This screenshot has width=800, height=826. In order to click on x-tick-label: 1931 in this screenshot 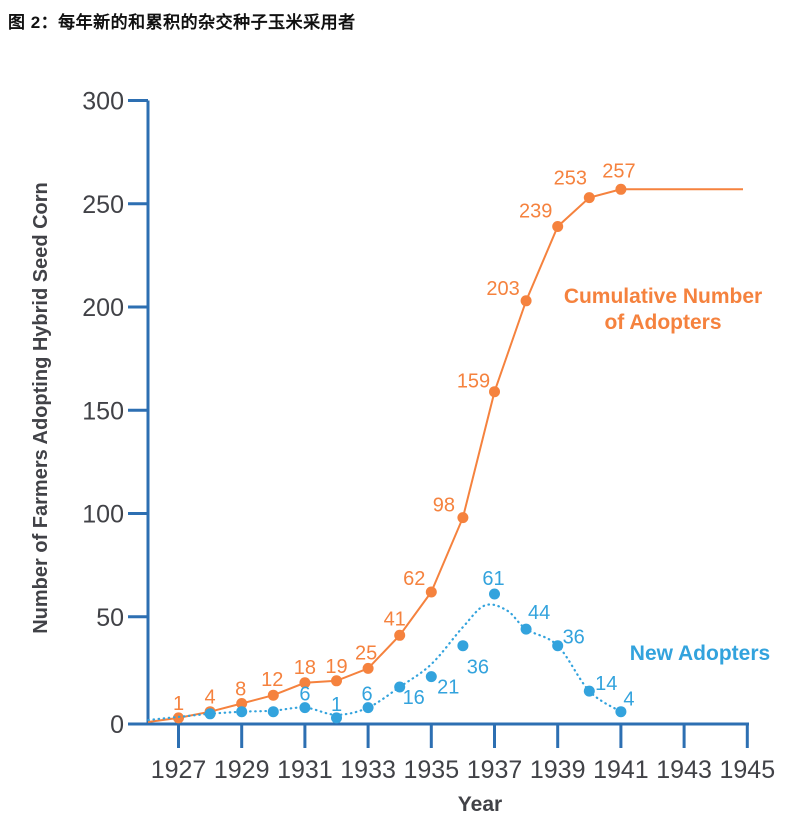, I will do `click(305, 770)`.